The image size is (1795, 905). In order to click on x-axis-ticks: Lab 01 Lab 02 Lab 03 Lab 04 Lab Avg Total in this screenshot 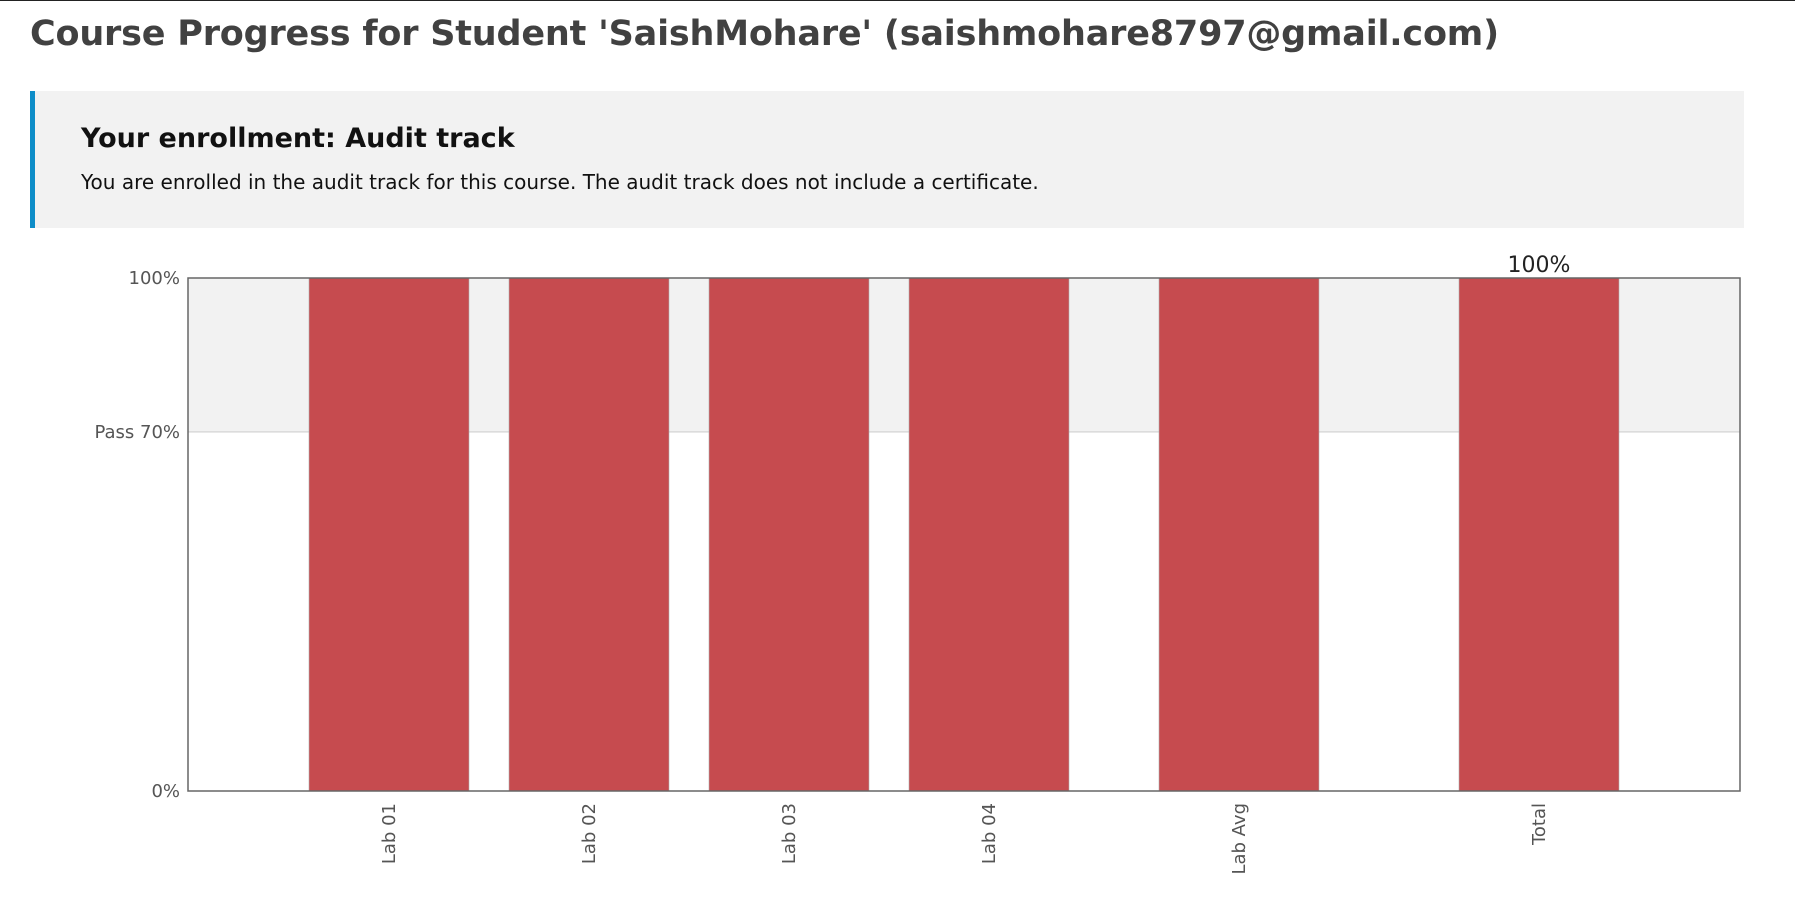, I will do `click(964, 839)`.